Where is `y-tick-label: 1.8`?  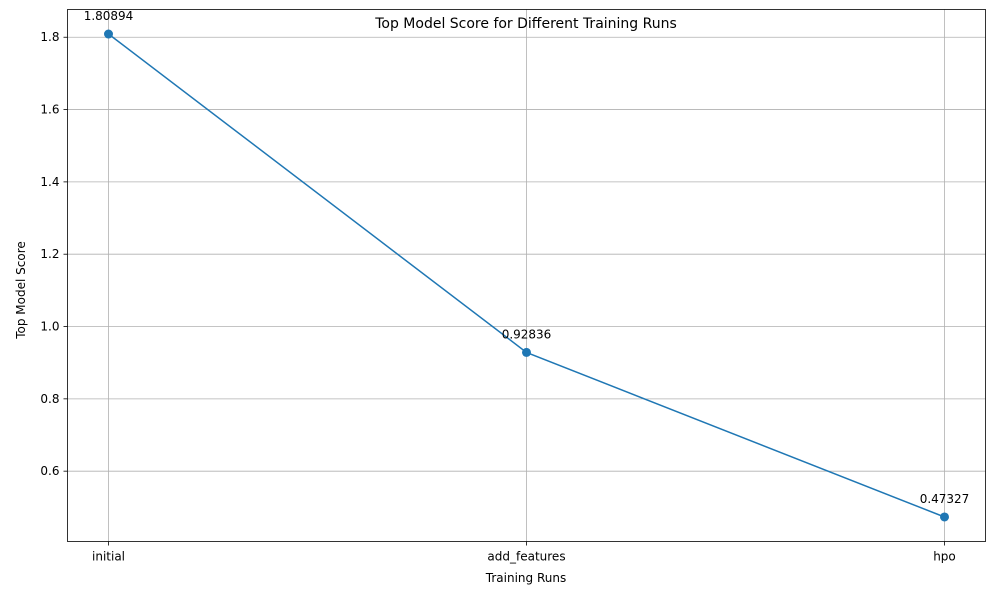 y-tick-label: 1.8 is located at coordinates (49, 37).